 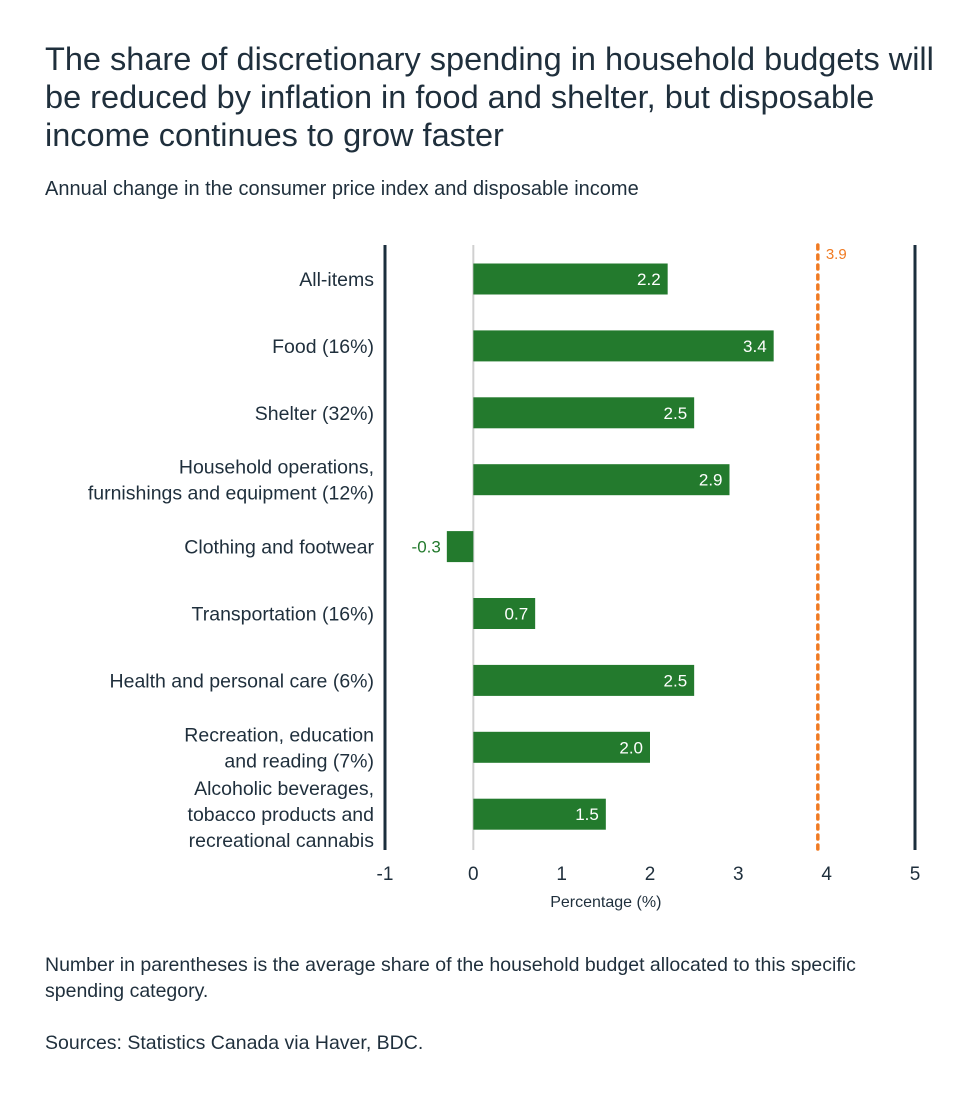 I want to click on bar-value-label: 1.5, so click(x=587, y=814).